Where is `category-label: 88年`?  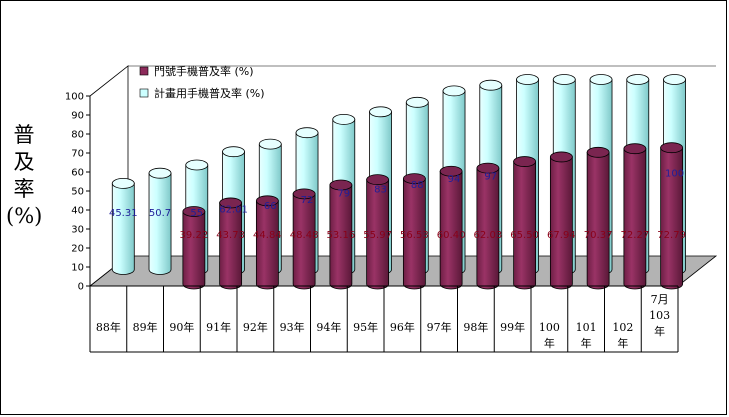 category-label: 88年 is located at coordinates (108, 327).